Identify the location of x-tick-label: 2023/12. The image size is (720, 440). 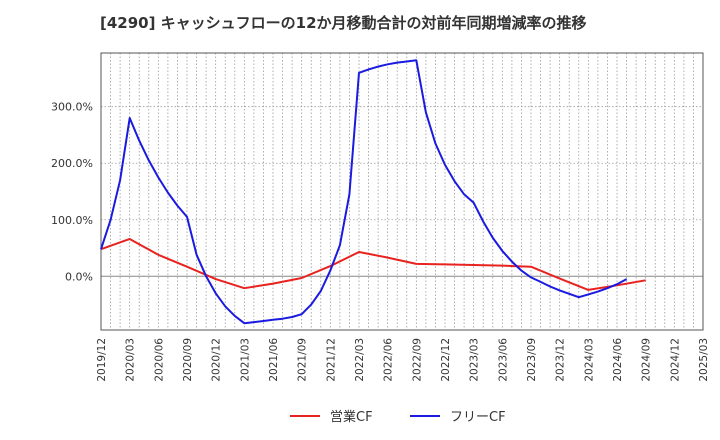
(561, 360).